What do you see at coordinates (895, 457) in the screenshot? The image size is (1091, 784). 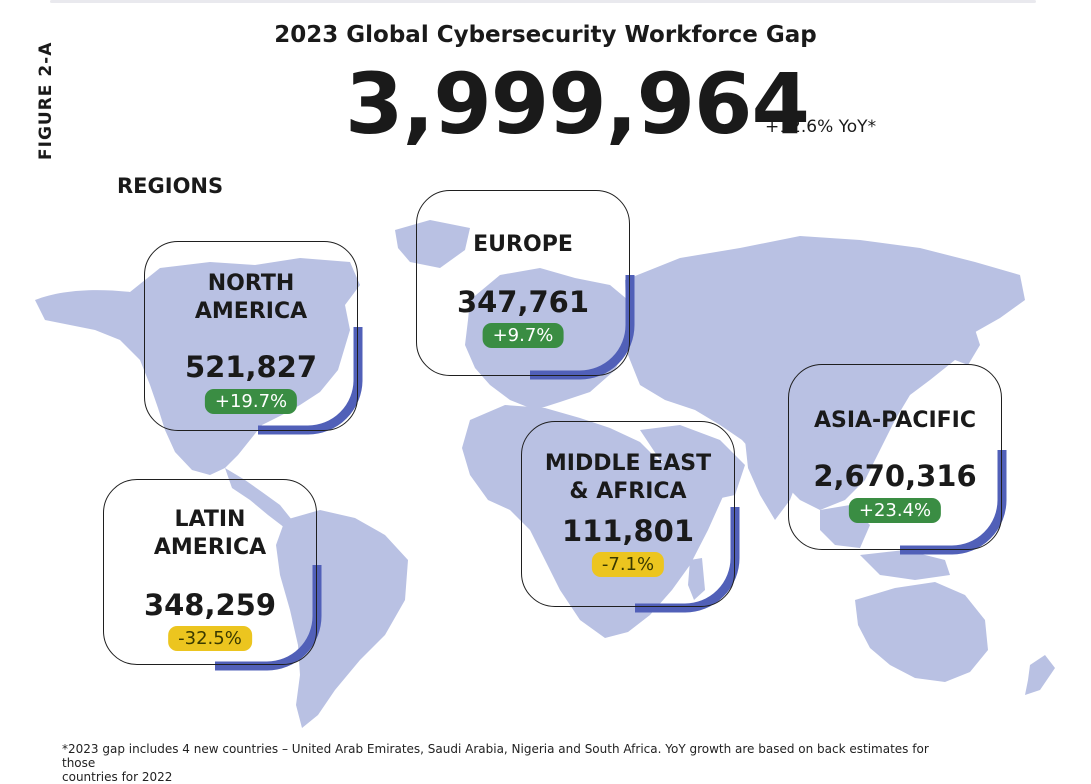 I see `region-card-asia-pacific: ASIA-PACIFIC 2,670,316 +23.4%` at bounding box center [895, 457].